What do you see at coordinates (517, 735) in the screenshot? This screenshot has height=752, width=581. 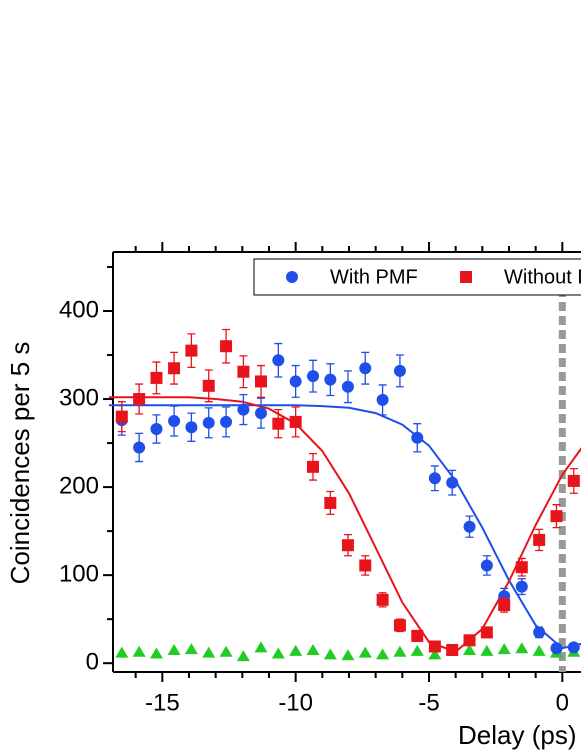 I see `x-axis-label: Delay (ps)` at bounding box center [517, 735].